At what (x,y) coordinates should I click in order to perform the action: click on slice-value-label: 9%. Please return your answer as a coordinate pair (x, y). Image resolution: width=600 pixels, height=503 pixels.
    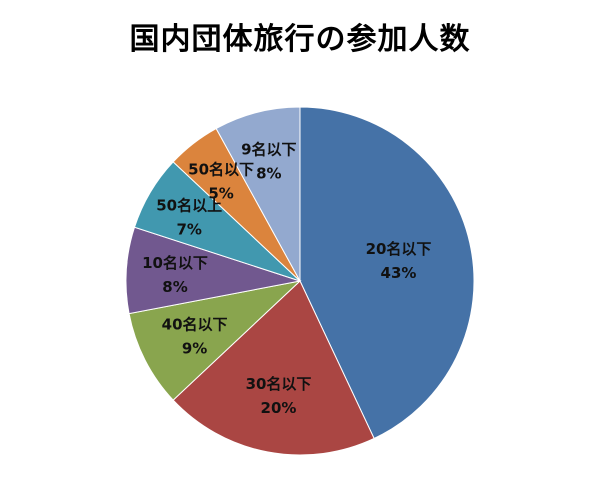
    Looking at the image, I should click on (194, 349).